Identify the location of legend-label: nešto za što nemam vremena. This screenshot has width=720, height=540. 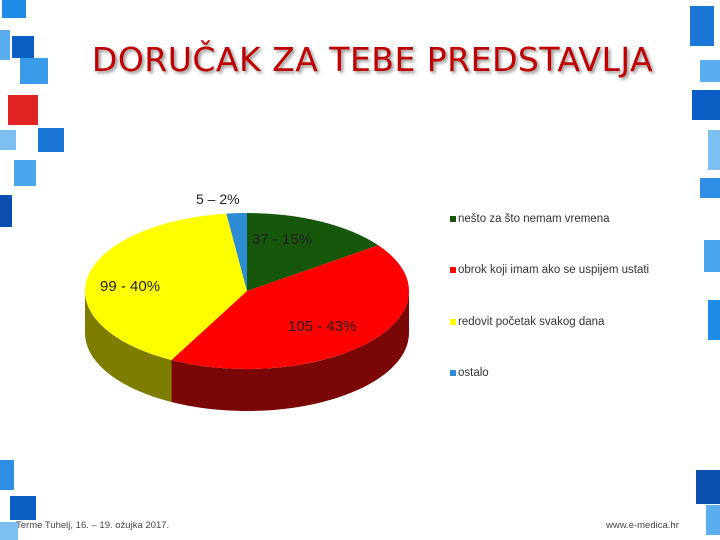
(534, 219).